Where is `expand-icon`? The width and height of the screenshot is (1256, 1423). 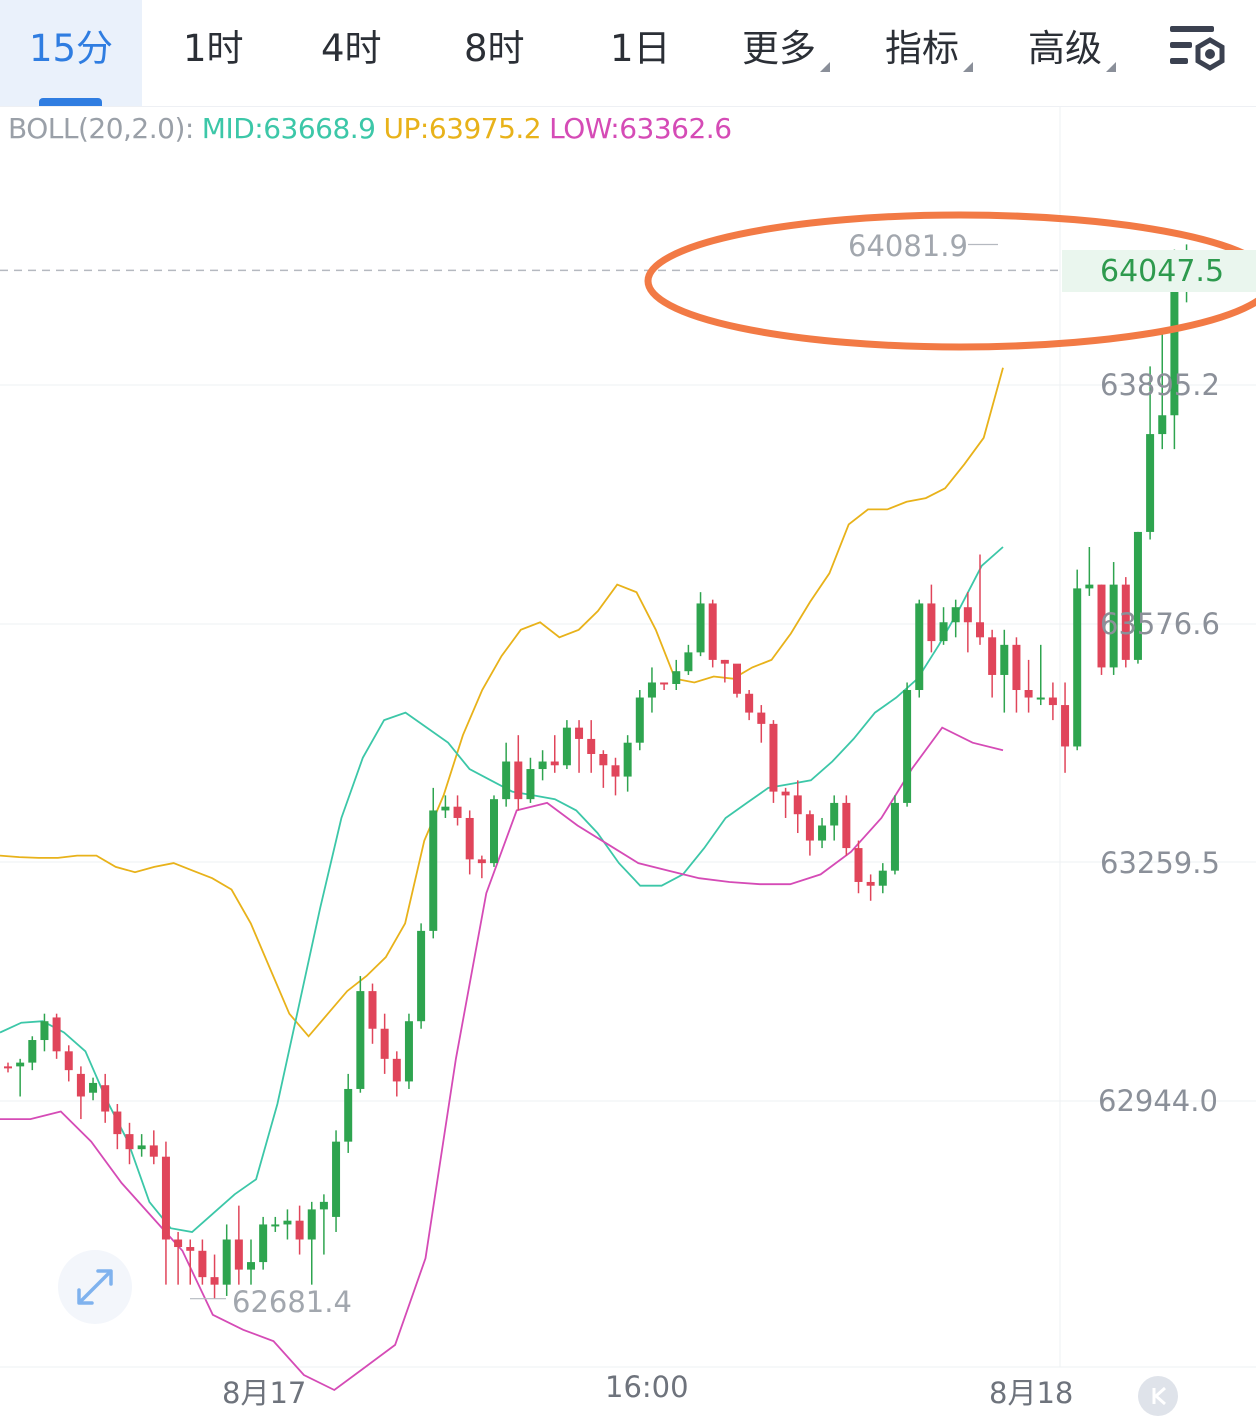
expand-icon is located at coordinates (95, 1287).